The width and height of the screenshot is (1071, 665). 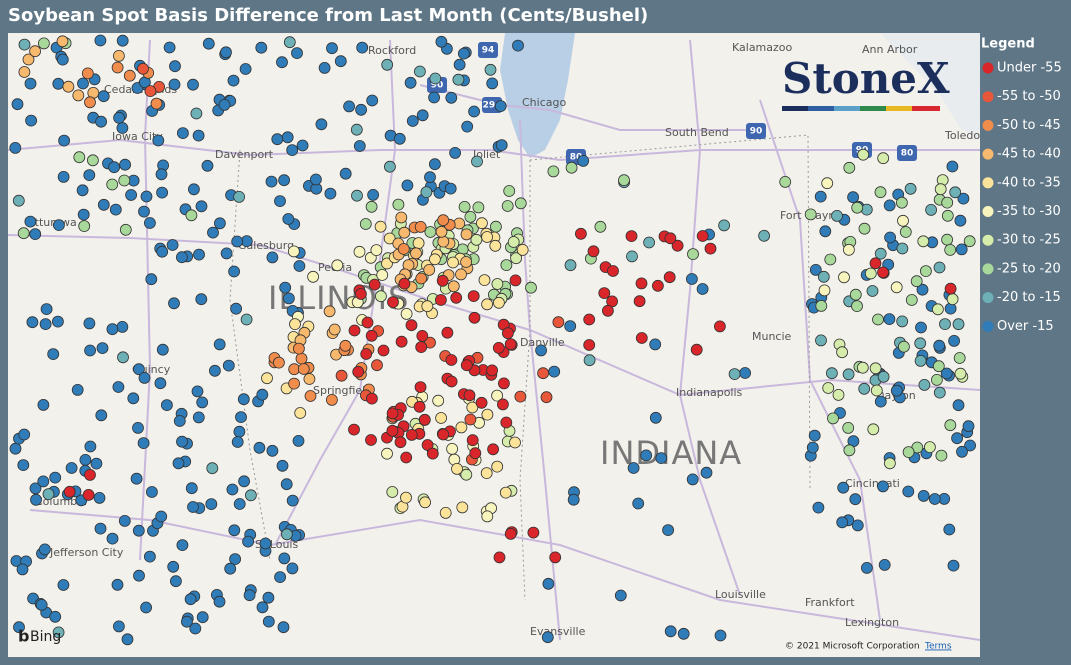 I want to click on legend-label: -40 to -35, so click(x=1029, y=182).